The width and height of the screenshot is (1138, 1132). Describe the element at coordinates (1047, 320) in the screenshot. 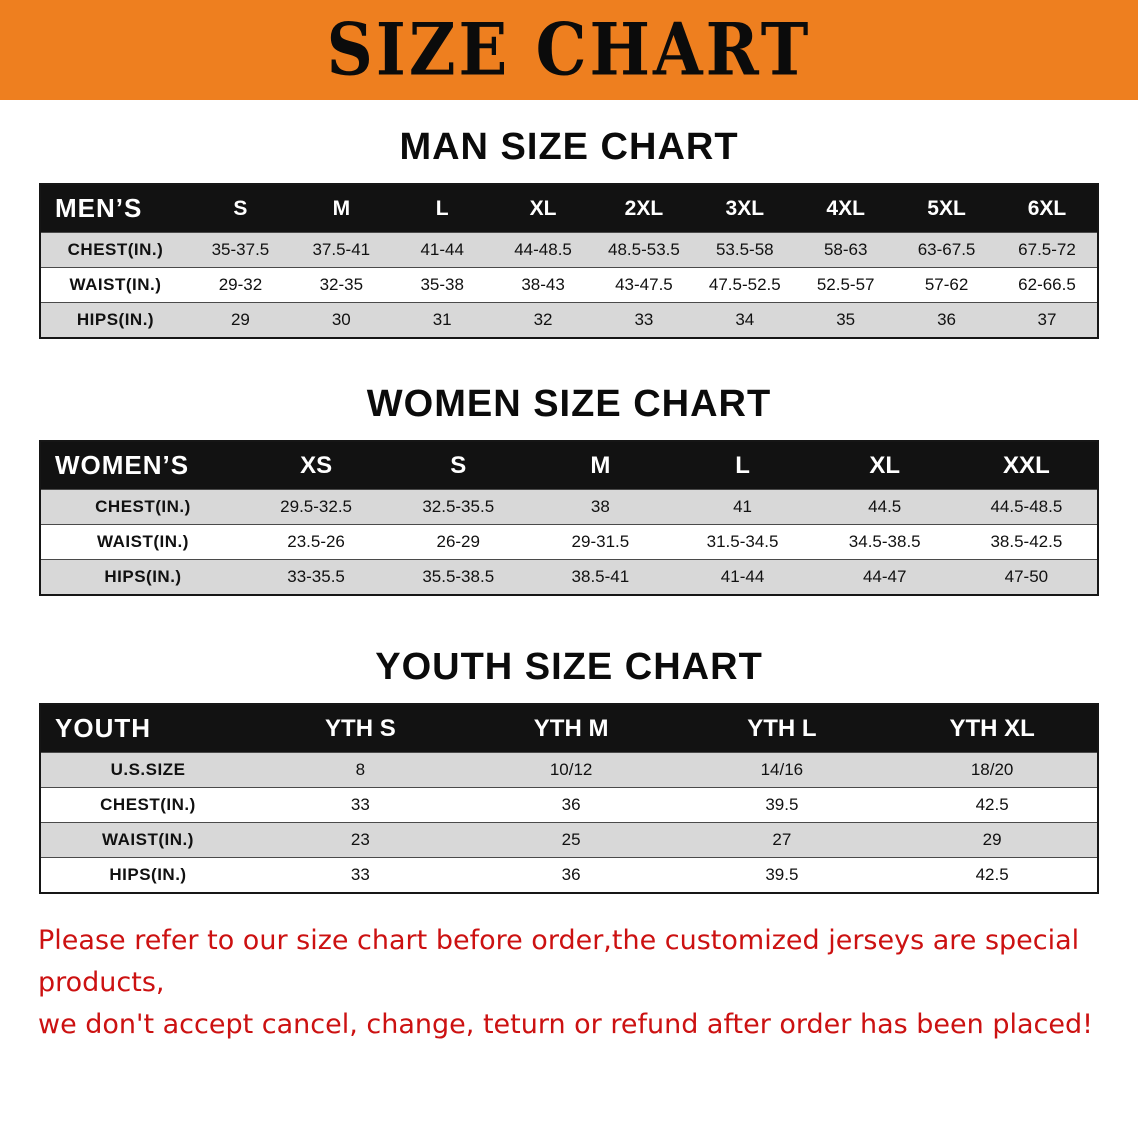

I see `size-value-cell: 37` at that location.